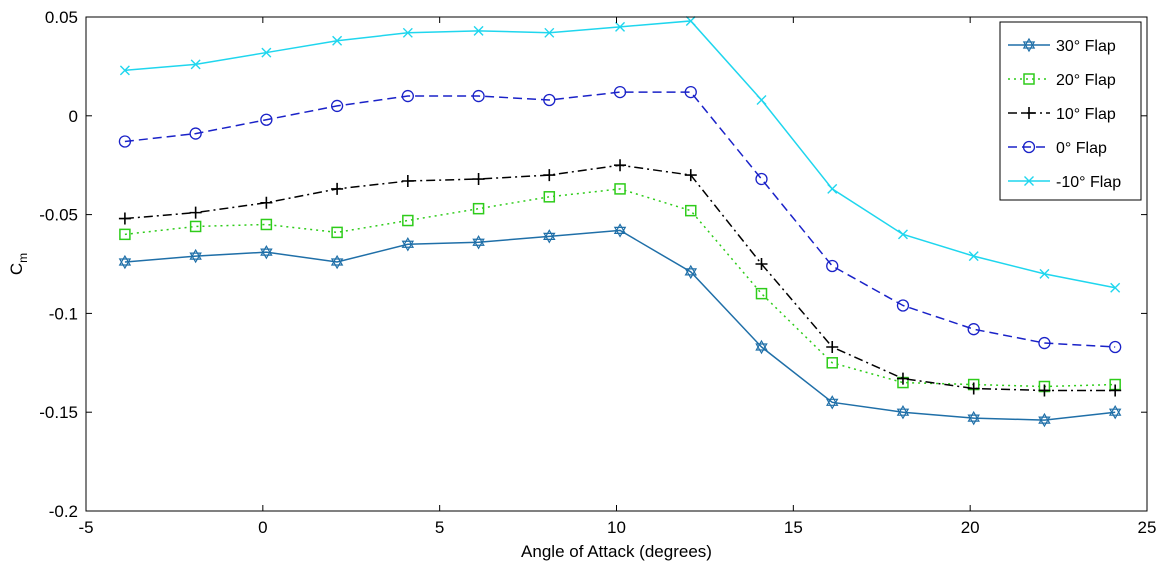 The image size is (1163, 574). Describe the element at coordinates (16, 269) in the screenshot. I see `y-axis-title-main: C` at that location.